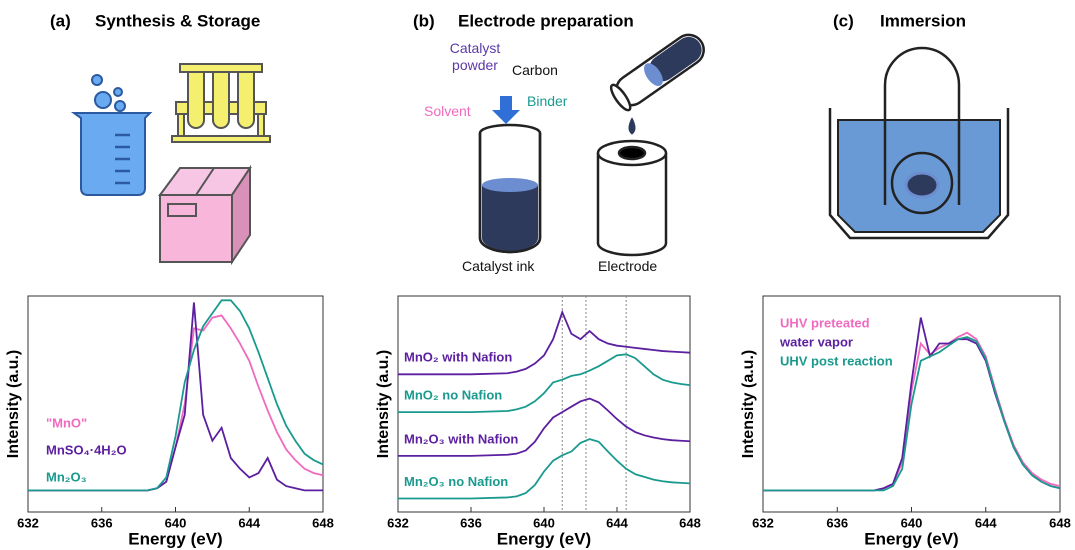 Image resolution: width=1075 pixels, height=550 pixels. Describe the element at coordinates (458, 357) in the screenshot. I see `legend-label: MnO₂ with Nafion` at that location.